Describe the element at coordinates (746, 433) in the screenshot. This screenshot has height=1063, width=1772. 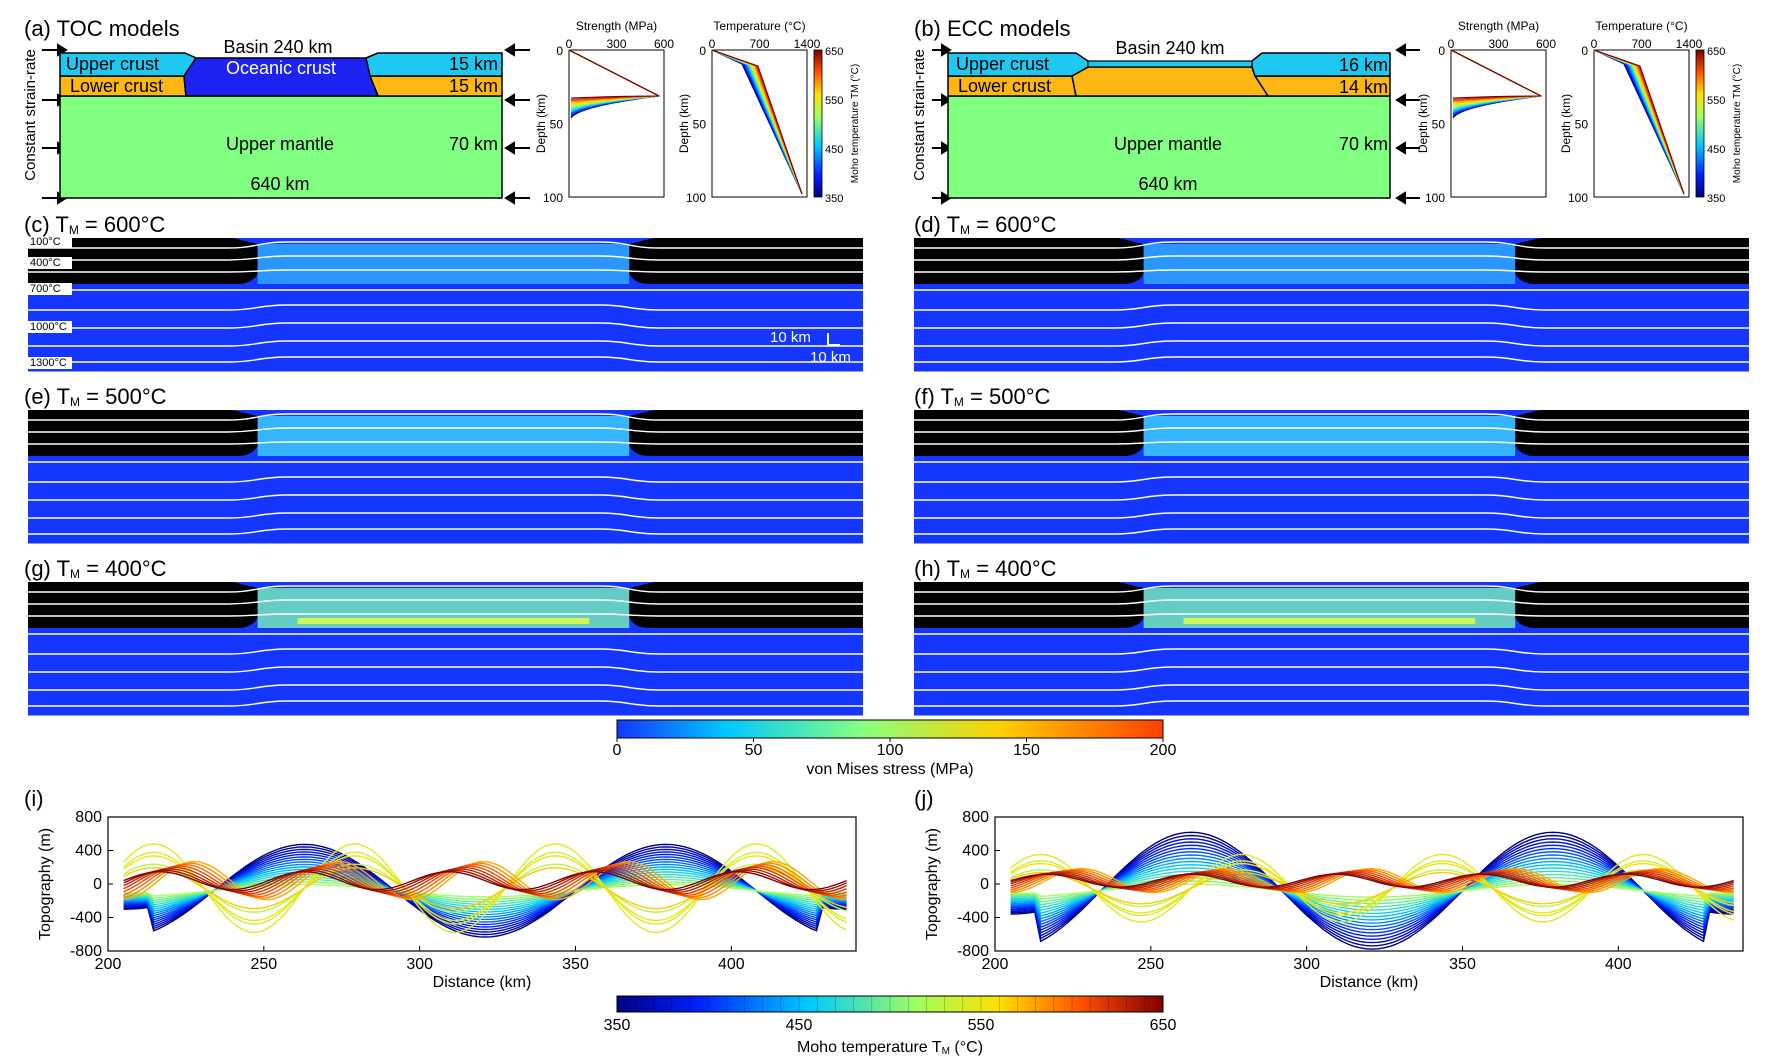
I see `crust-right-e` at that location.